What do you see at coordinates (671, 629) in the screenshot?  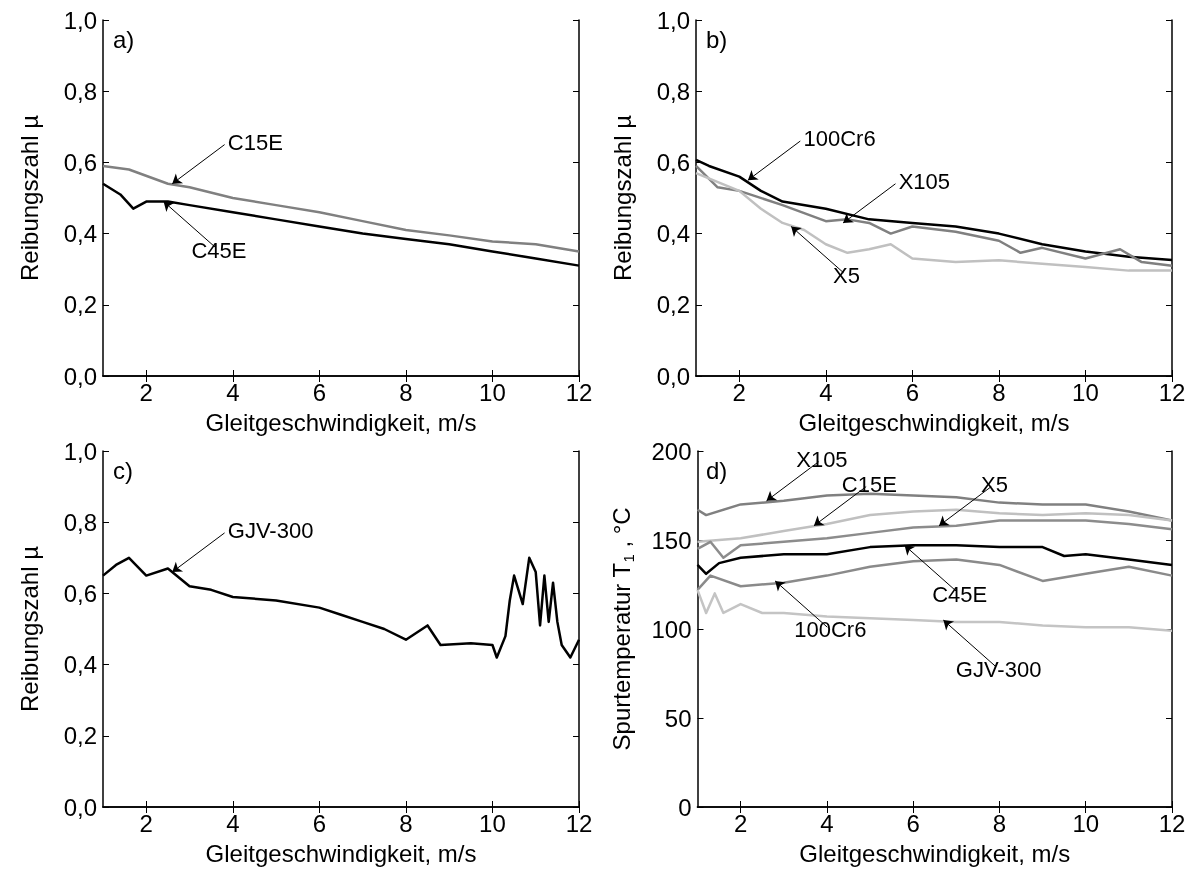 I see `y-tick-label: 100` at bounding box center [671, 629].